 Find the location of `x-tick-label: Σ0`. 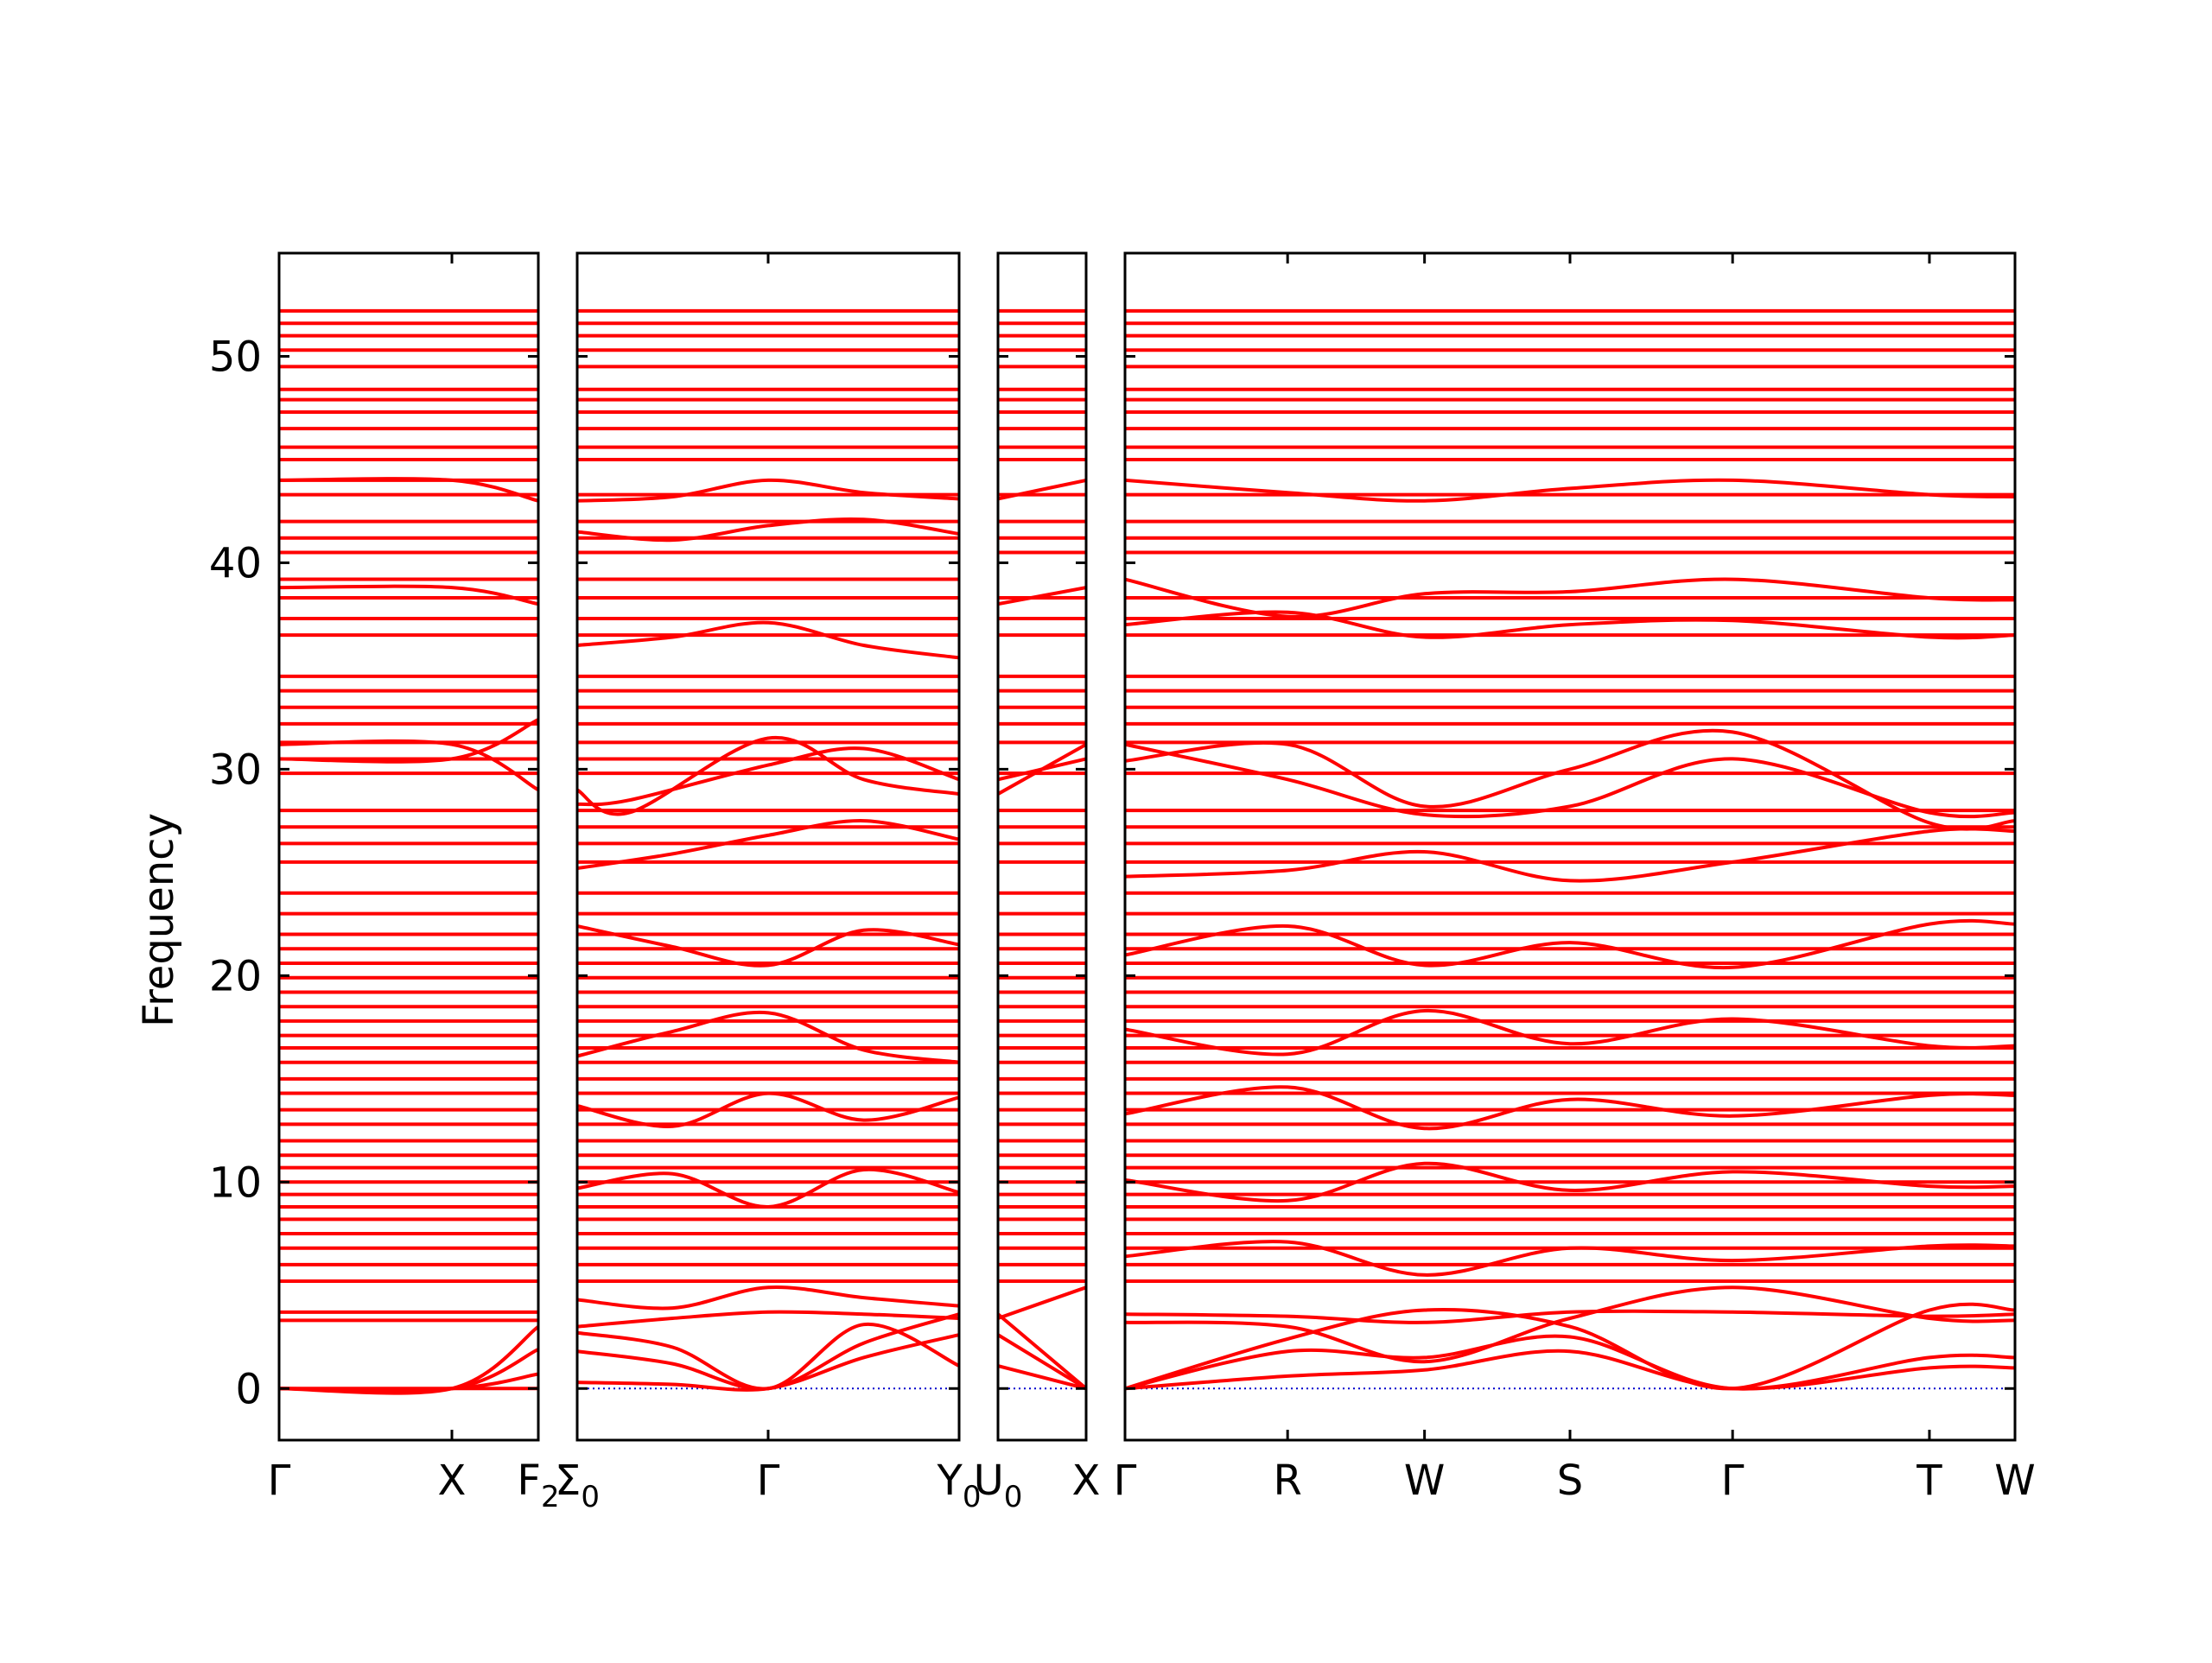

x-tick-label: Σ0 is located at coordinates (577, 1486).